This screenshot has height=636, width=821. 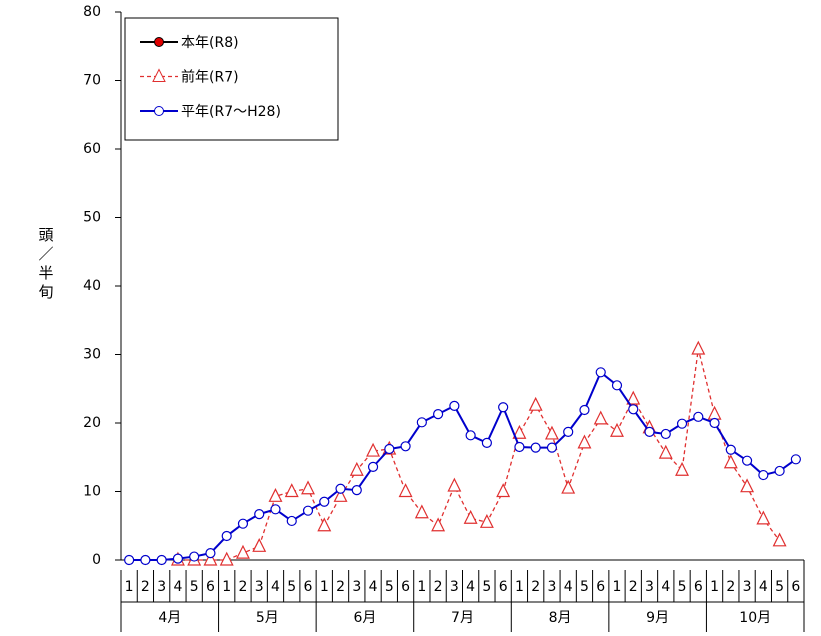 What do you see at coordinates (755, 618) in the screenshot?
I see `month-label: 10月` at bounding box center [755, 618].